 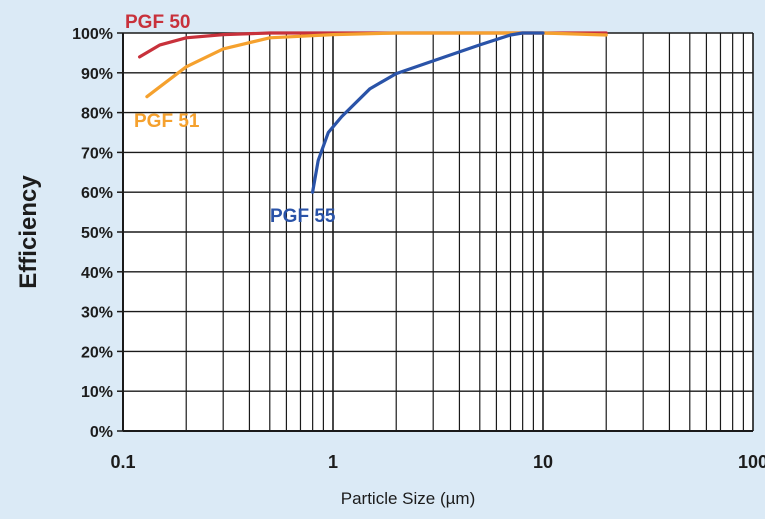 What do you see at coordinates (97, 193) in the screenshot?
I see `y-tick-label: 60%` at bounding box center [97, 193].